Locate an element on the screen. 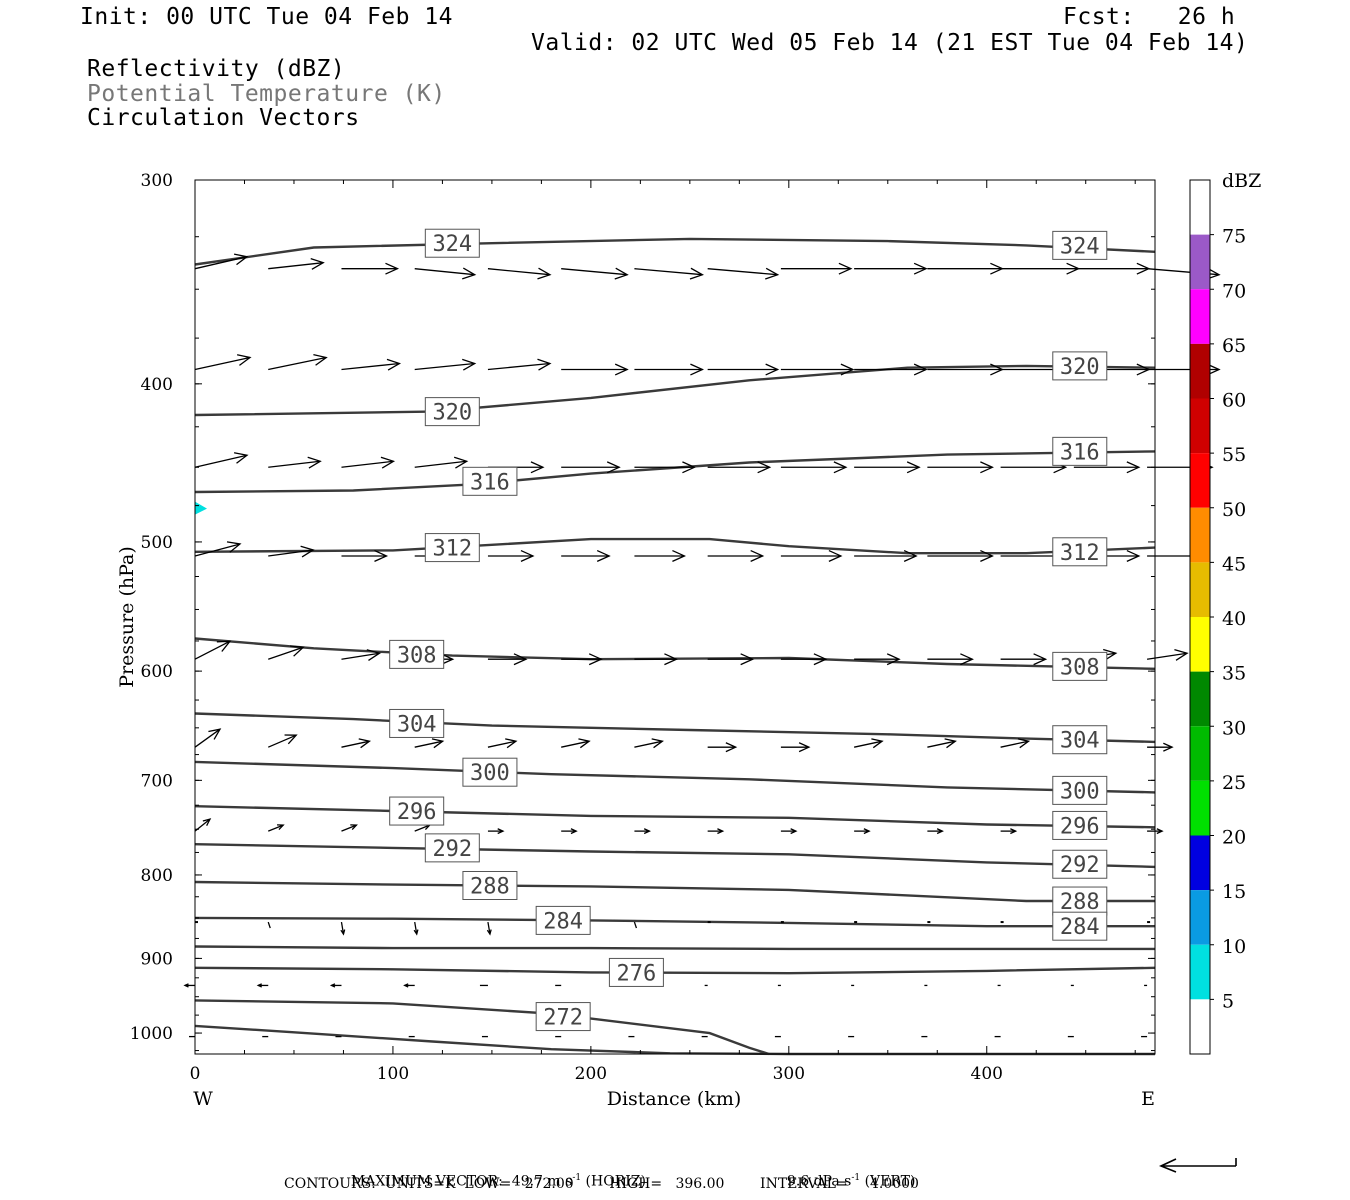  vector-dot is located at coordinates (196, 922).